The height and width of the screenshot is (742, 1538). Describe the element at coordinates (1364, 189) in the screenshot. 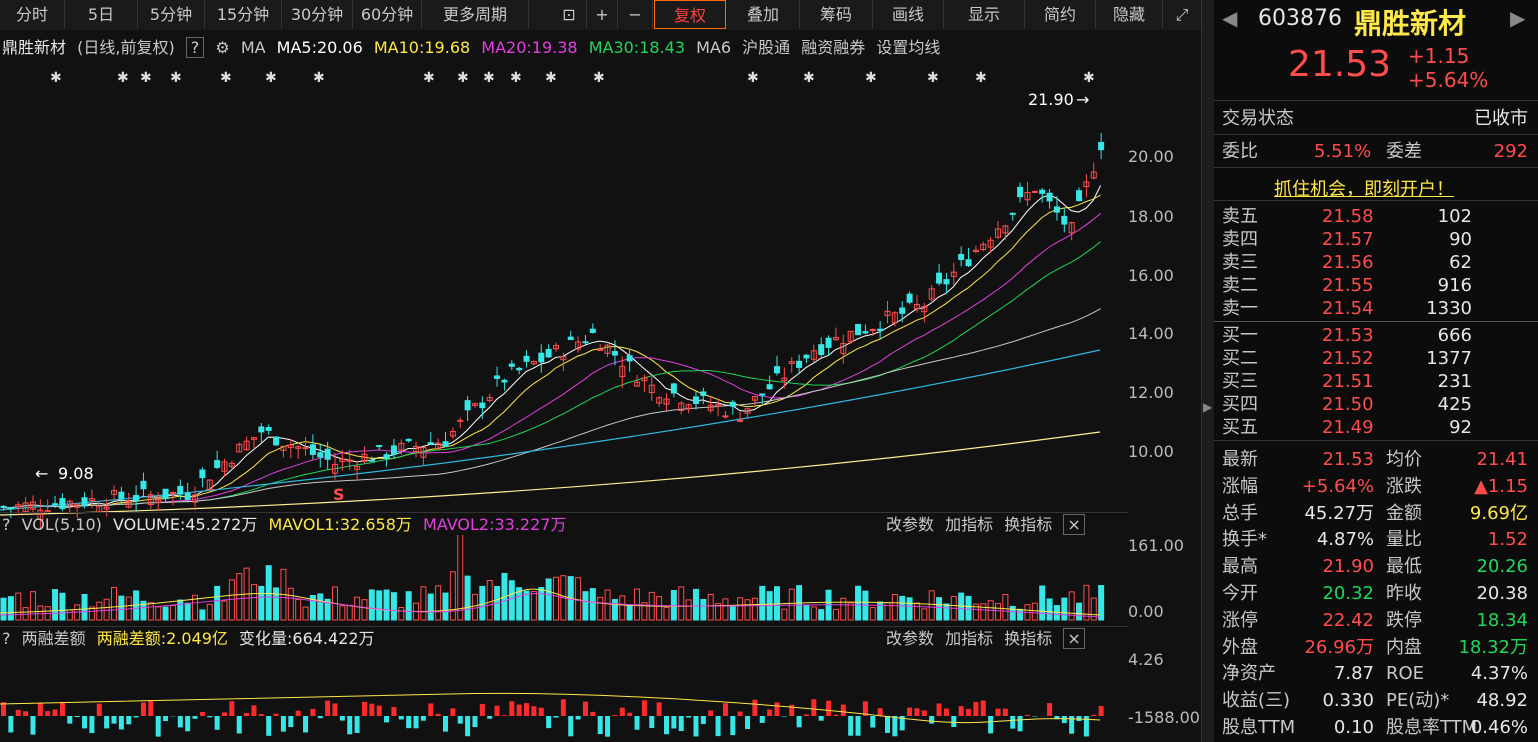

I see `open-account-link: 抓住机会，即刻开户！` at that location.